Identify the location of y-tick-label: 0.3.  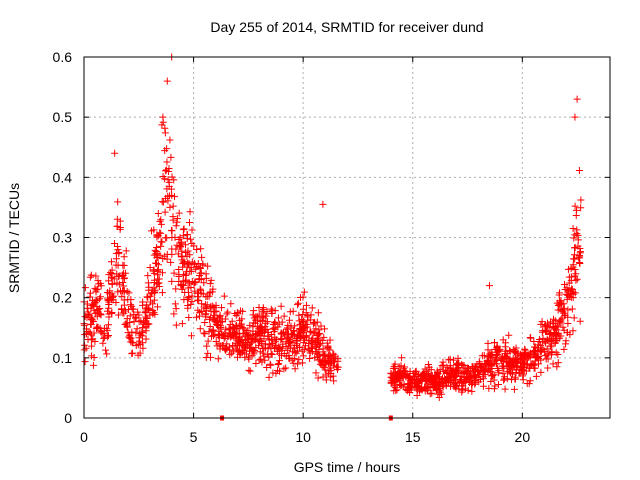
(63, 238).